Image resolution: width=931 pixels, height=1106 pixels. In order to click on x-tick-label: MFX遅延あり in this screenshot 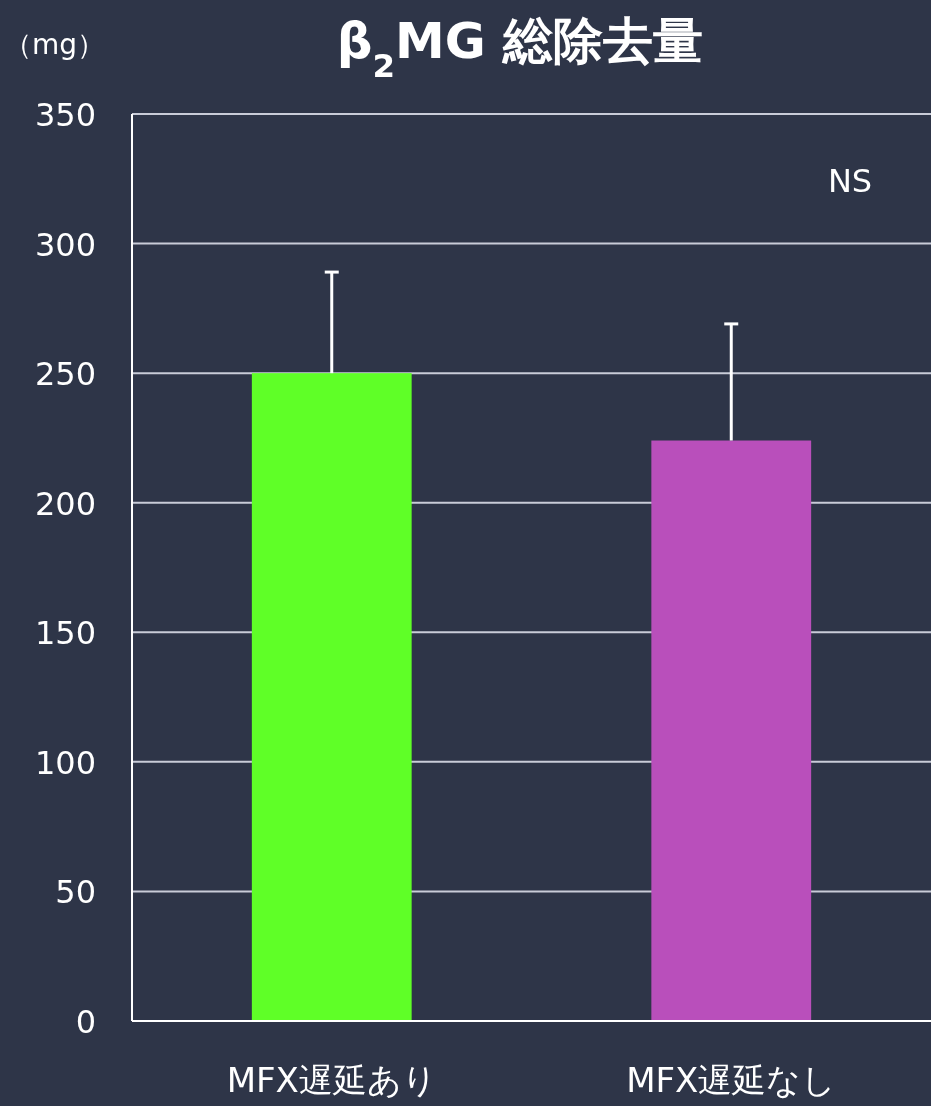, I will do `click(331, 1080)`.